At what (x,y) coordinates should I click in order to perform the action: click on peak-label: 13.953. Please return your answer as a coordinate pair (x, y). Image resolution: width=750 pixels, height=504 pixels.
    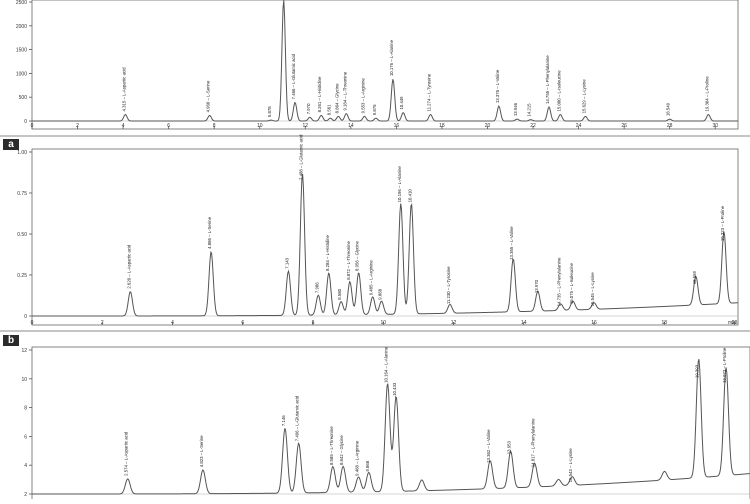
    Looking at the image, I should click on (509, 447).